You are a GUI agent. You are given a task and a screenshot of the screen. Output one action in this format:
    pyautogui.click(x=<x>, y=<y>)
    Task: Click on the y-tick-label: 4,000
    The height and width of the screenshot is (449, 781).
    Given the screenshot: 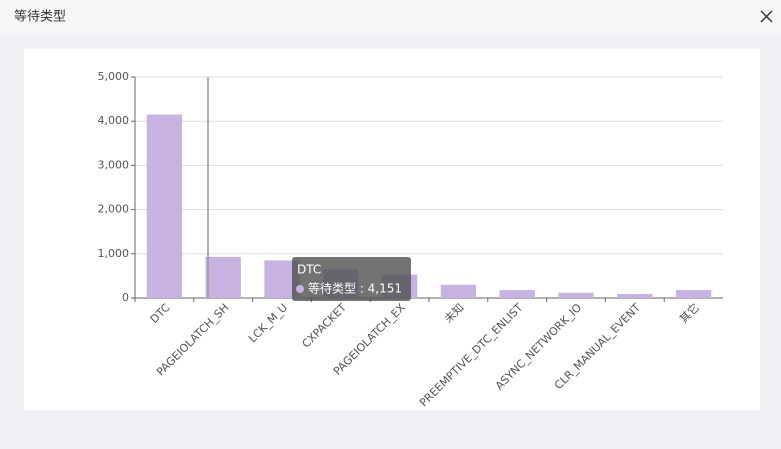 What is the action you would take?
    pyautogui.click(x=114, y=120)
    